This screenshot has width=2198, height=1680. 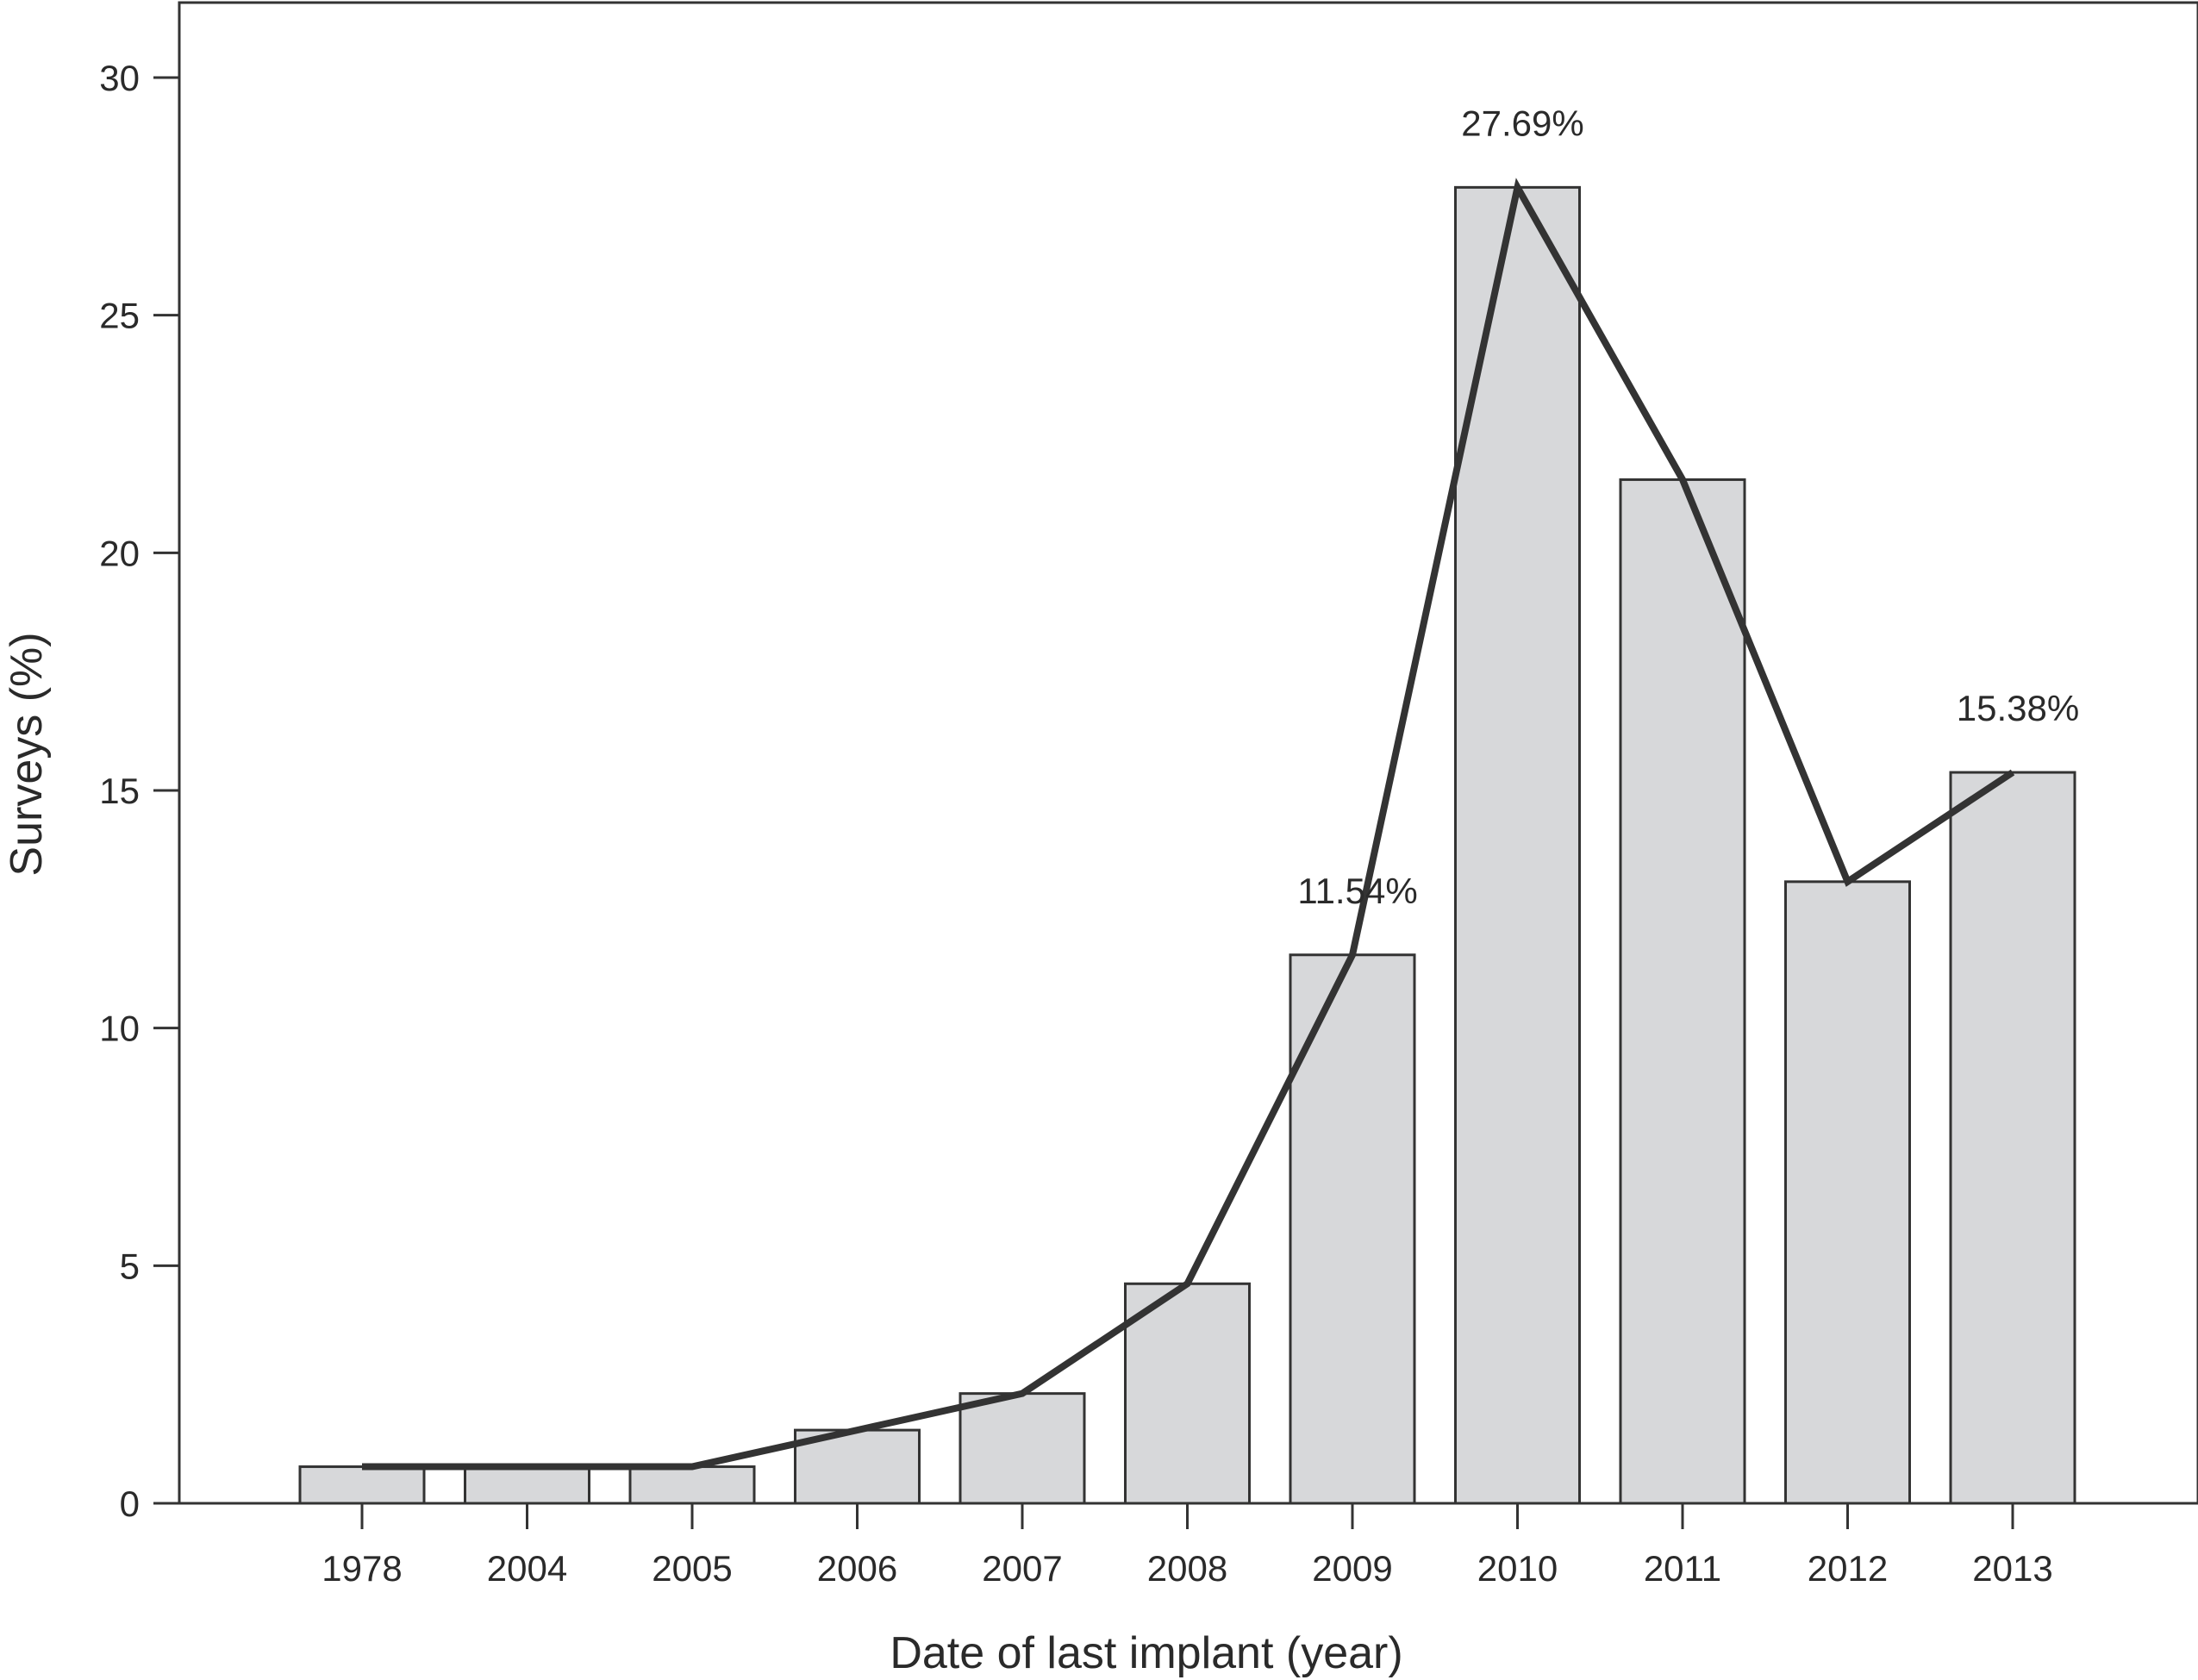 I want to click on x-axis-title: Date of last implant (year), so click(x=1146, y=1653).